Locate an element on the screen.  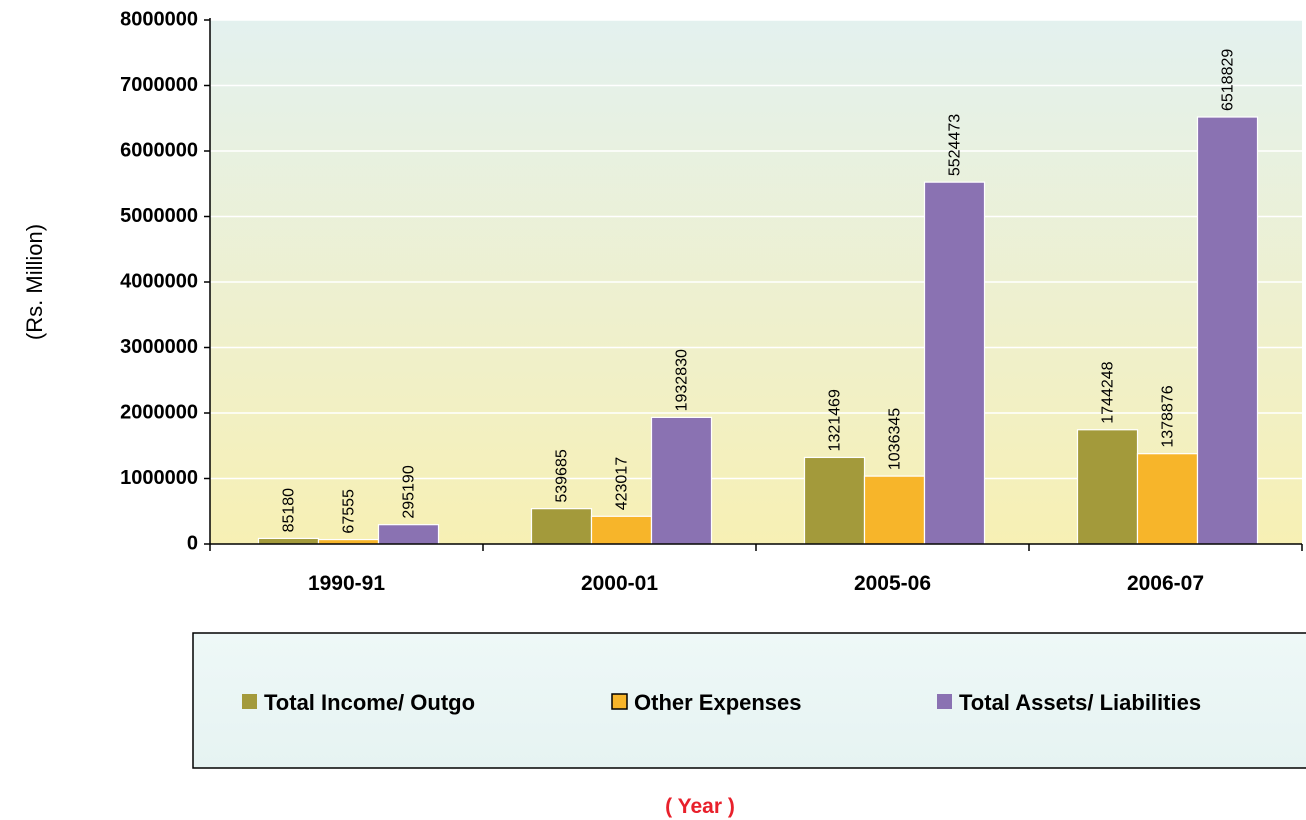
legend-label: Total Assets/ Liabilities is located at coordinates (1080, 702).